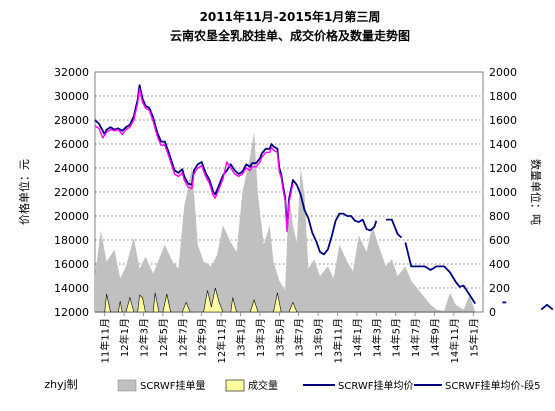  What do you see at coordinates (503, 72) in the screenshot?
I see `y-right-tick-label: 2000` at bounding box center [503, 72].